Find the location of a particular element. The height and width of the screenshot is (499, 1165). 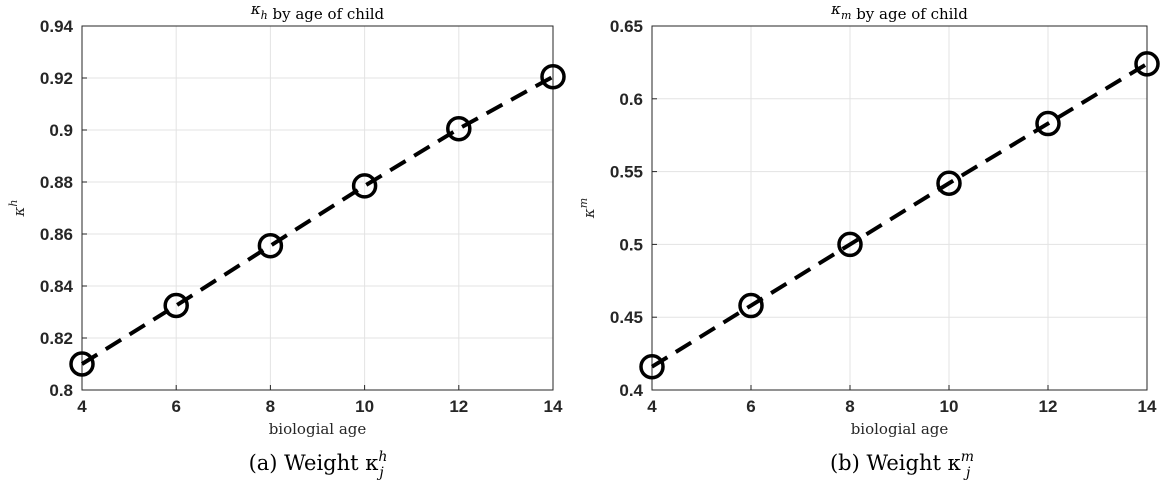

y-tick-label: 0.92 is located at coordinates (56, 78).